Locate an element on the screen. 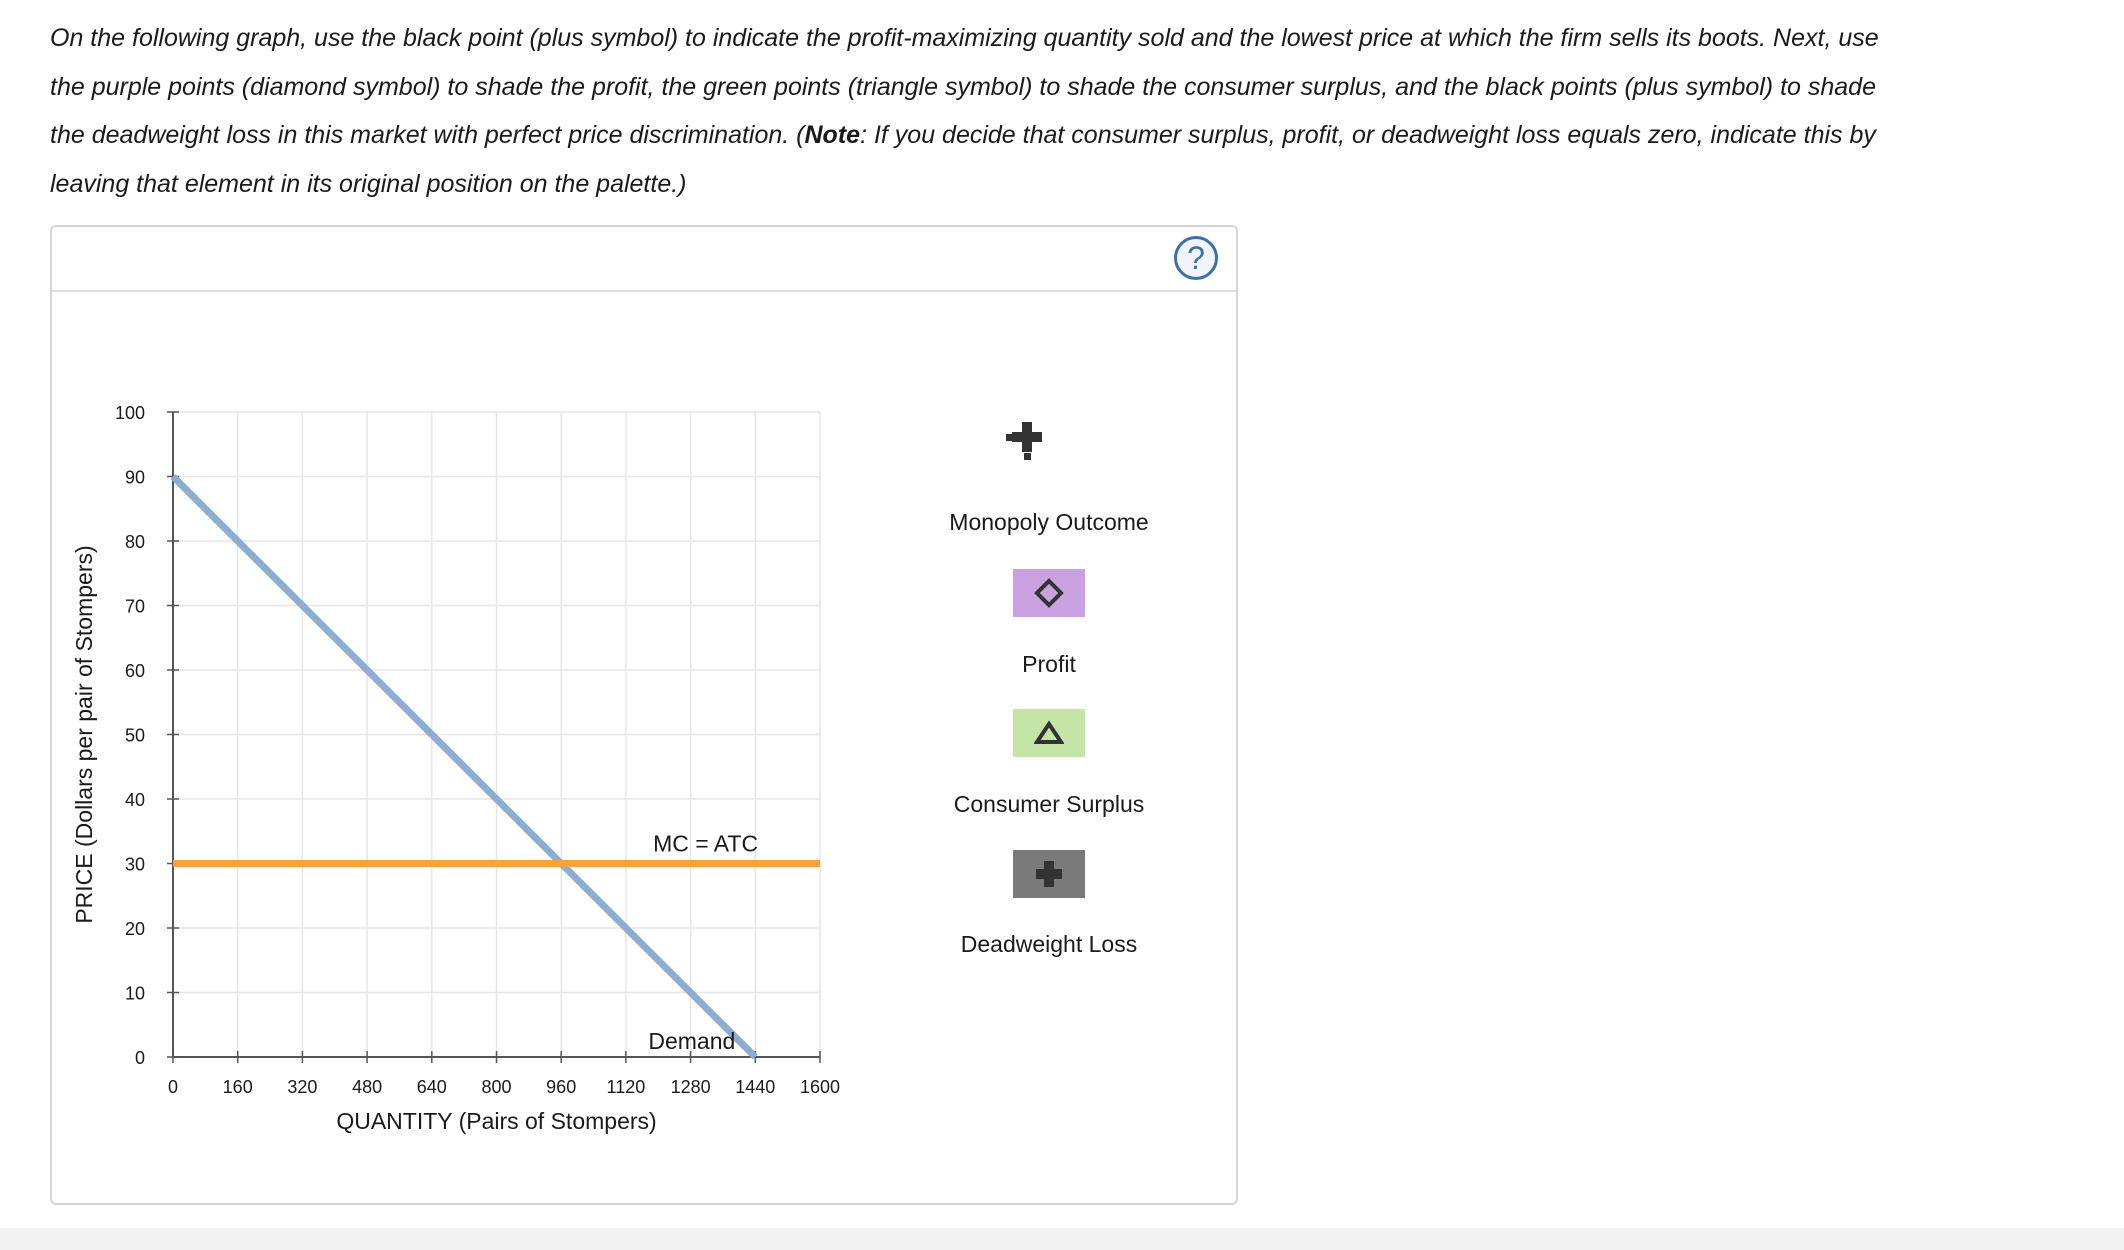  x-tick-label: 1440 is located at coordinates (755, 1087).